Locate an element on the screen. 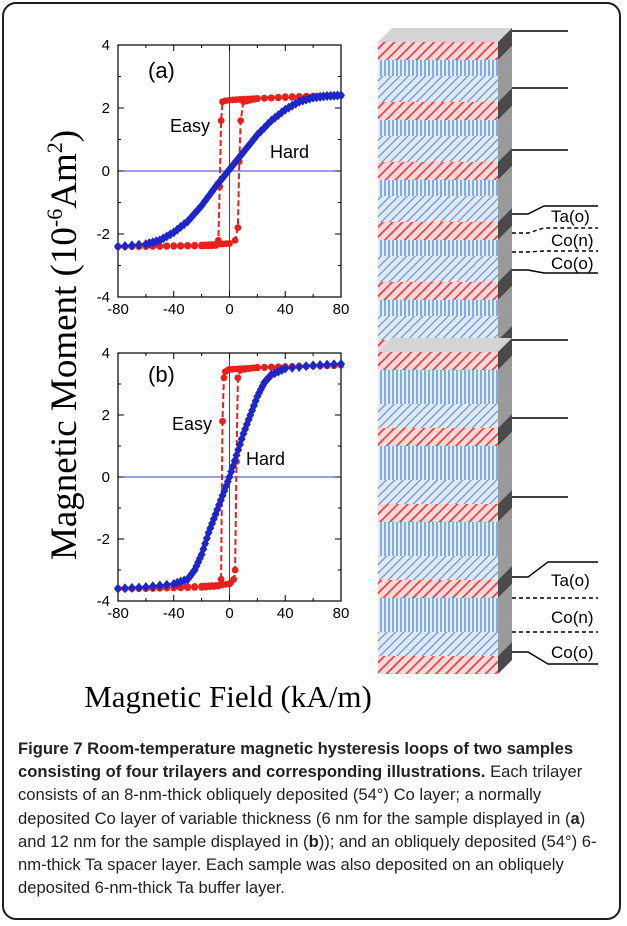  hard-axis-label: Hard is located at coordinates (265, 459).